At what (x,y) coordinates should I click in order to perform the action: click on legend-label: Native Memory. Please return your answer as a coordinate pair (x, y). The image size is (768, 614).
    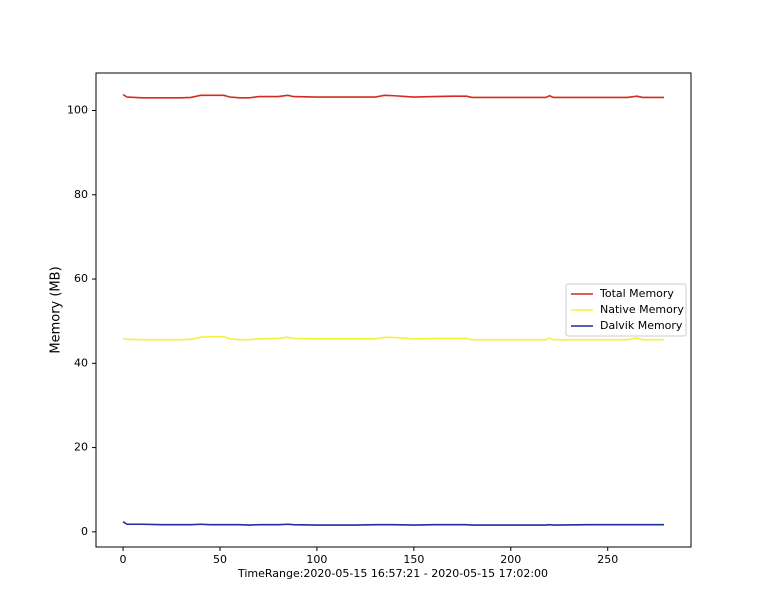
    Looking at the image, I should click on (642, 309).